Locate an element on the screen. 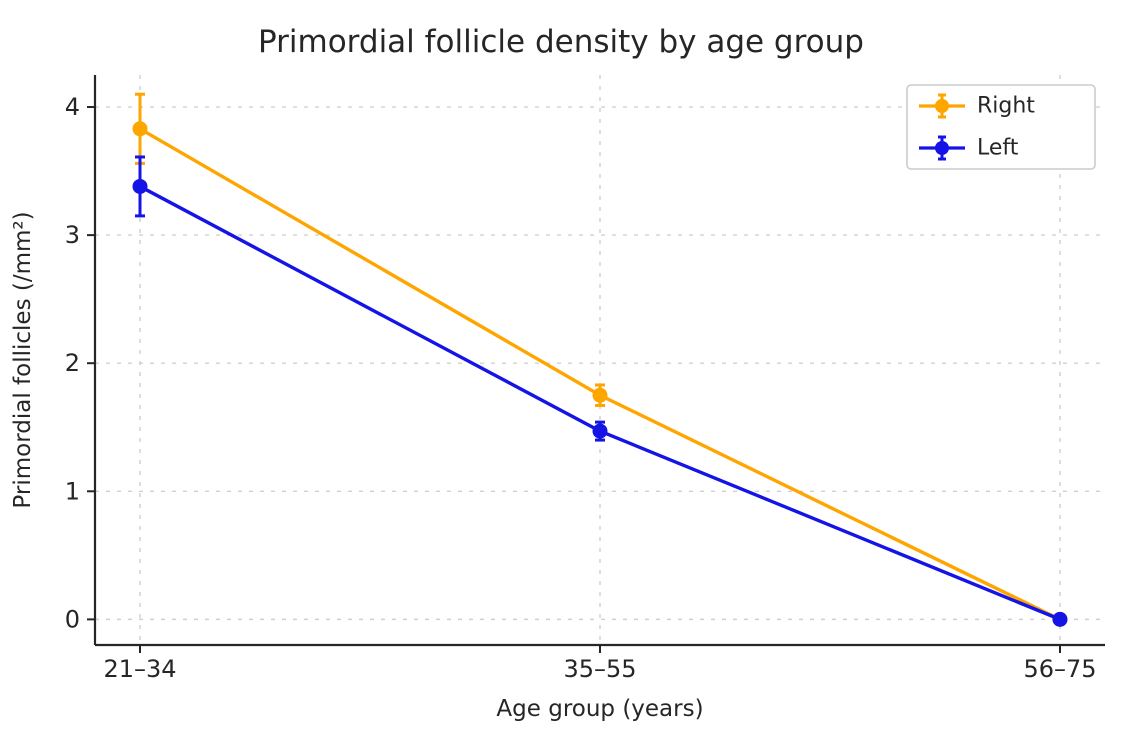 The height and width of the screenshot is (749, 1123). legend-label: Right is located at coordinates (1006, 106).